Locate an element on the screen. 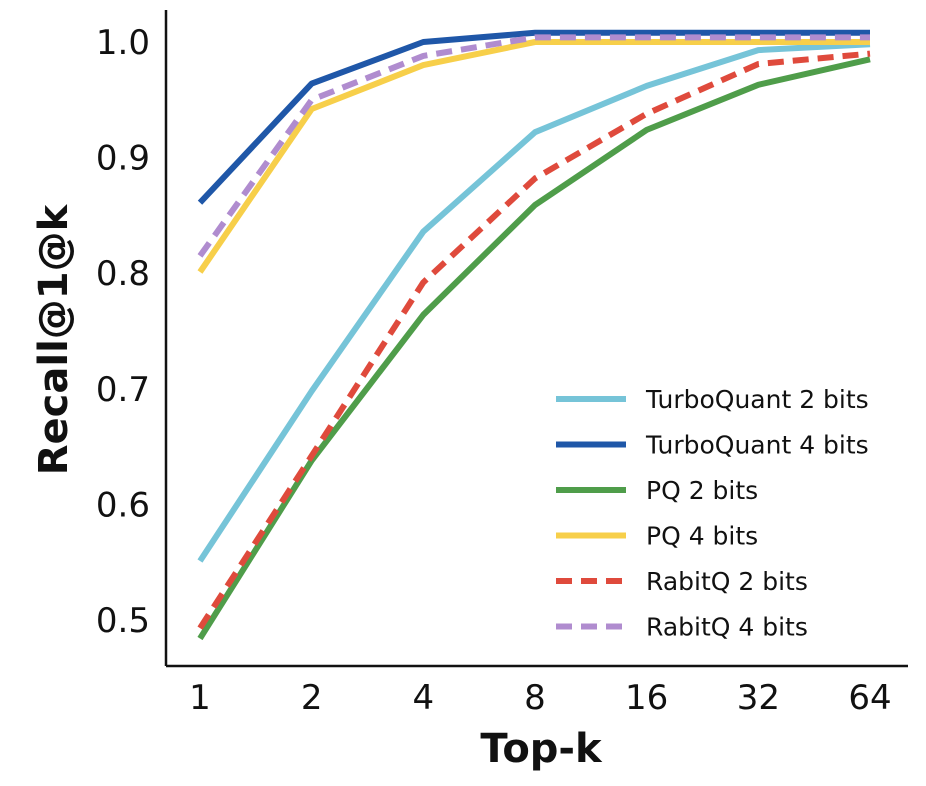  x-axis-title: Top-k is located at coordinates (541, 749).